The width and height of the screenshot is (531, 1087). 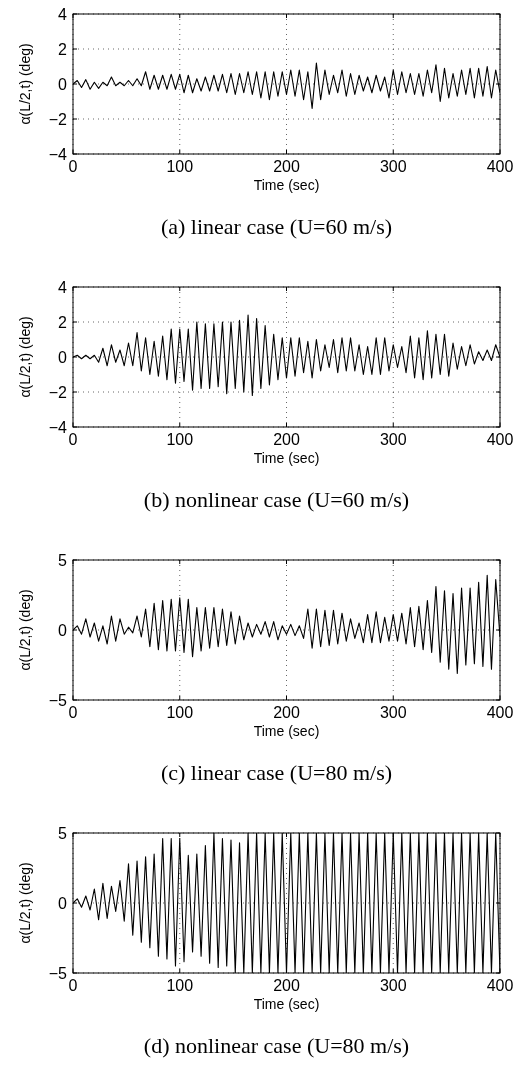 I want to click on text: (d) nonlinear case (U=80 m/s), so click(x=276, y=1045).